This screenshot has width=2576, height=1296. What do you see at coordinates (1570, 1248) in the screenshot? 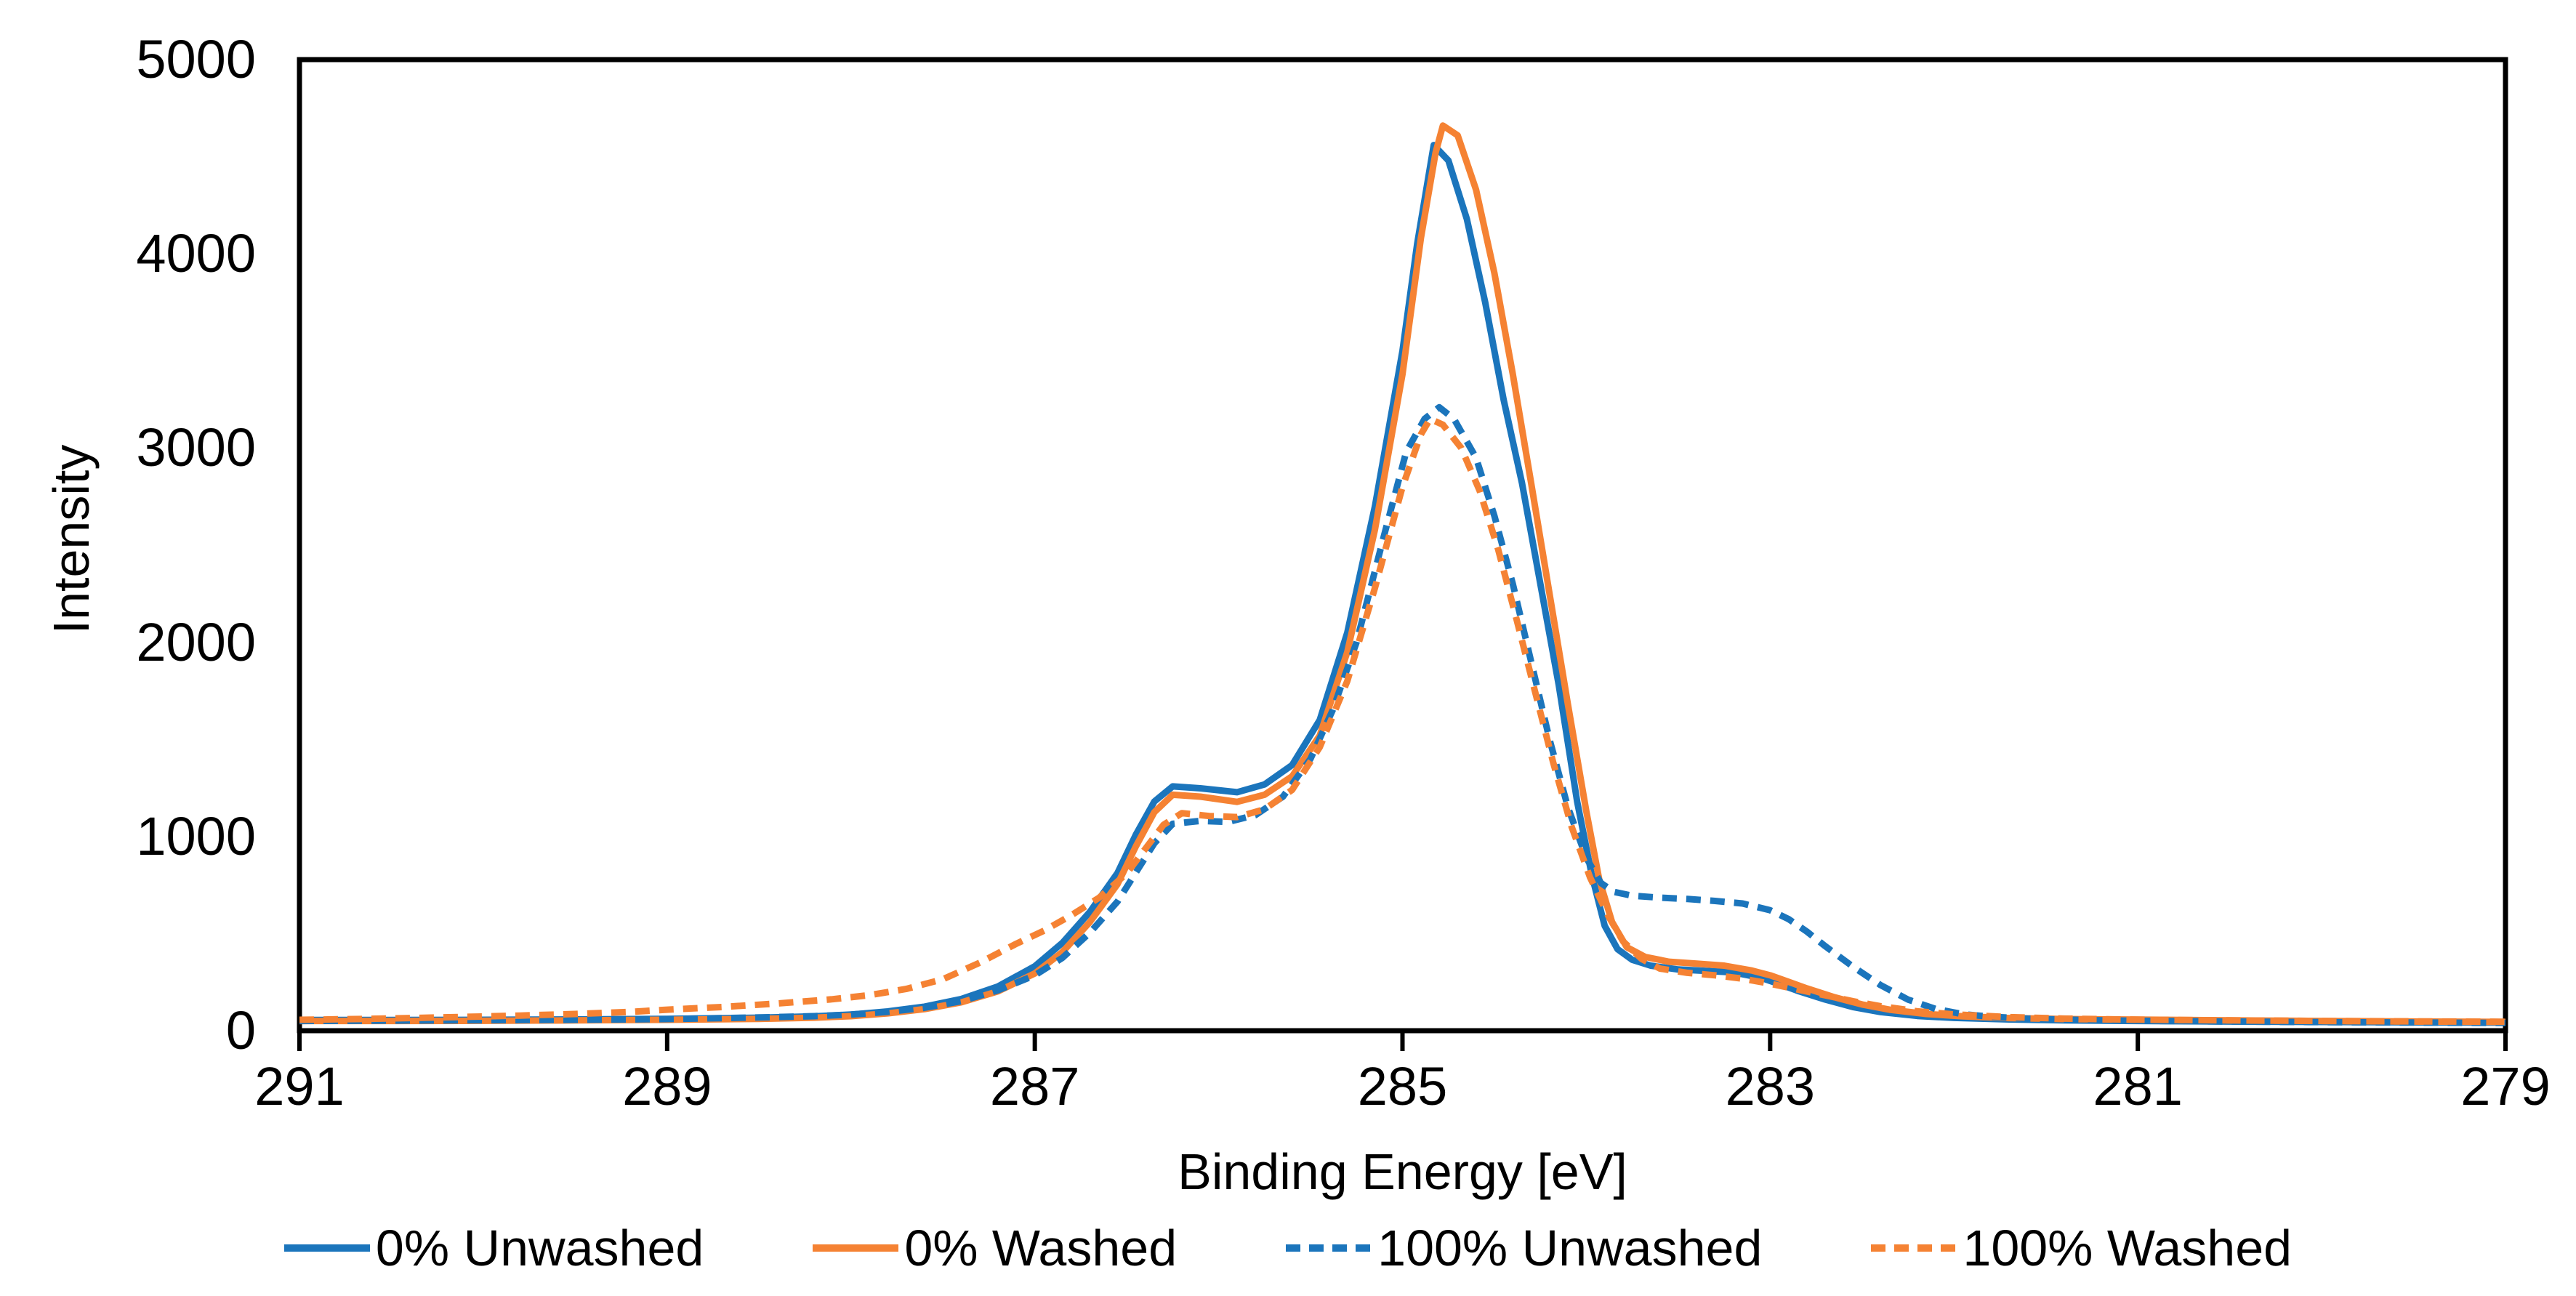
I see `legend-label: 100% Unwashed` at bounding box center [1570, 1248].